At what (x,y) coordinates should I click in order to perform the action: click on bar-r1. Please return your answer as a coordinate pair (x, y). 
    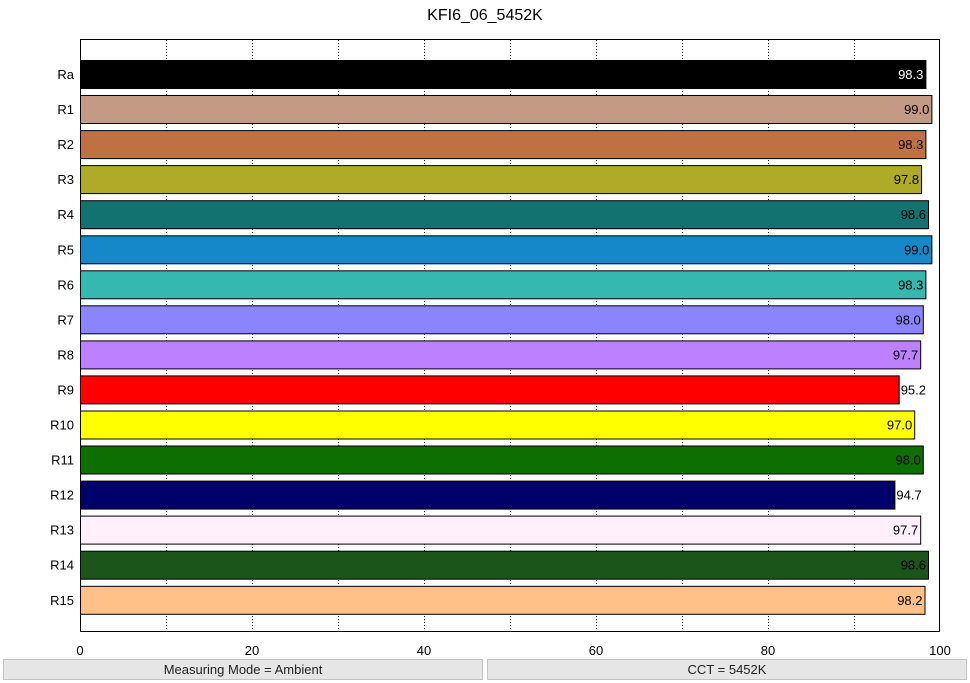
    Looking at the image, I should click on (506, 109).